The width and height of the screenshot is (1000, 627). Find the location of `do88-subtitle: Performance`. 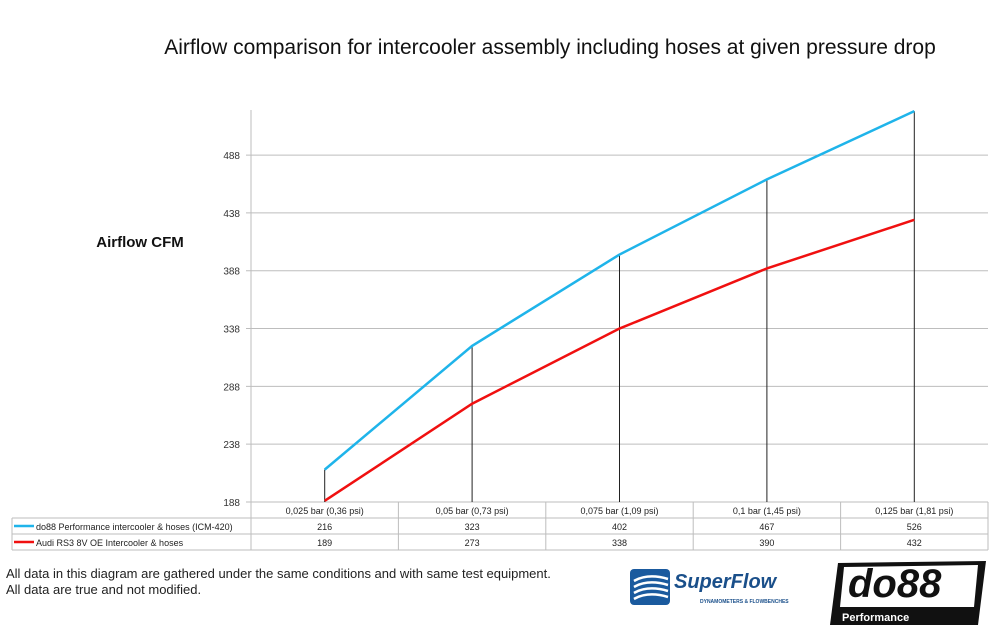

do88-subtitle: Performance is located at coordinates (875, 618).